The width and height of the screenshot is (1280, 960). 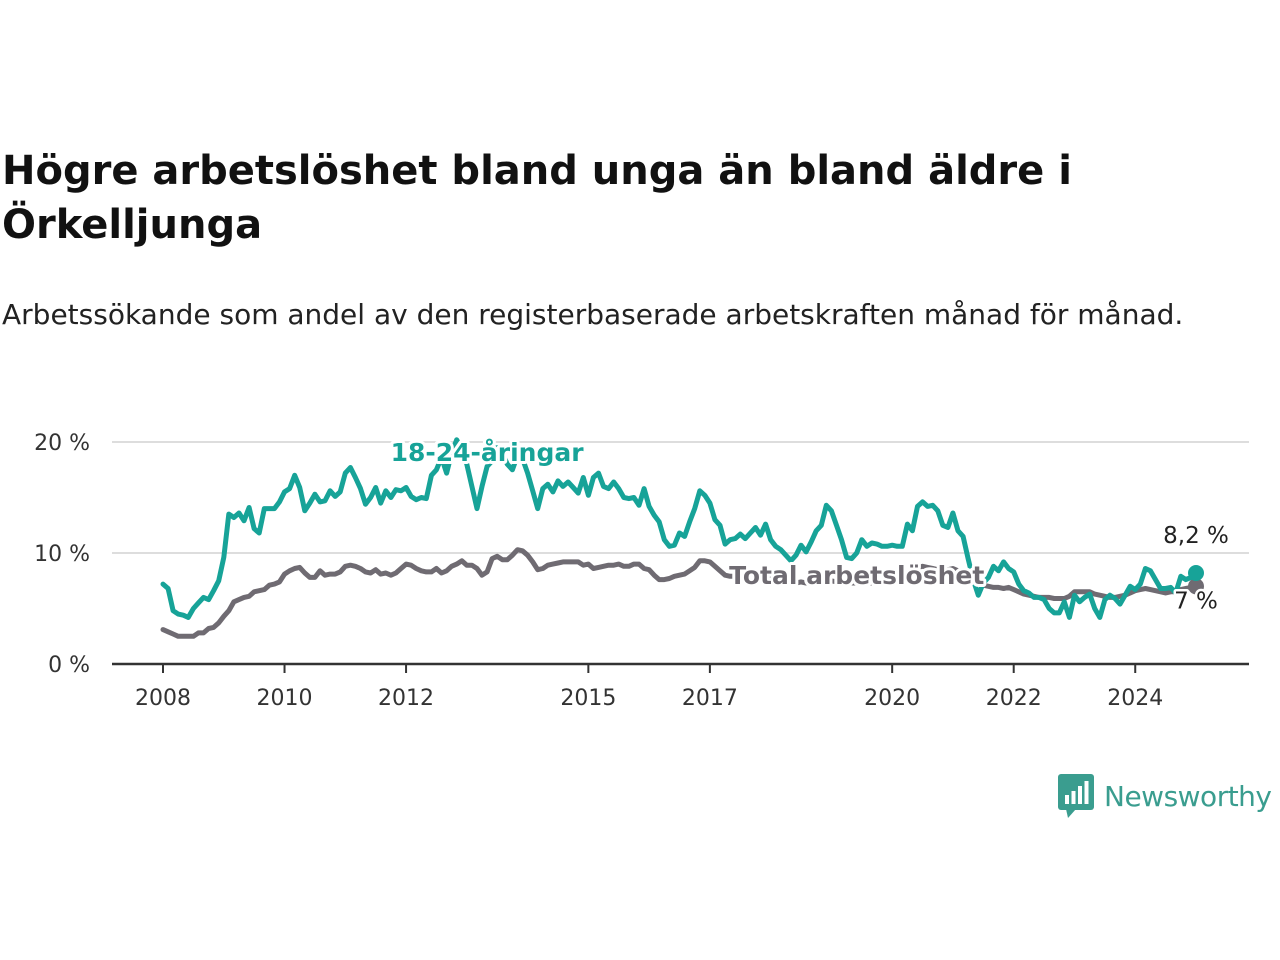 I want to click on y-axis-ticks: 0 % 10 % 20 %, so click(x=62, y=554).